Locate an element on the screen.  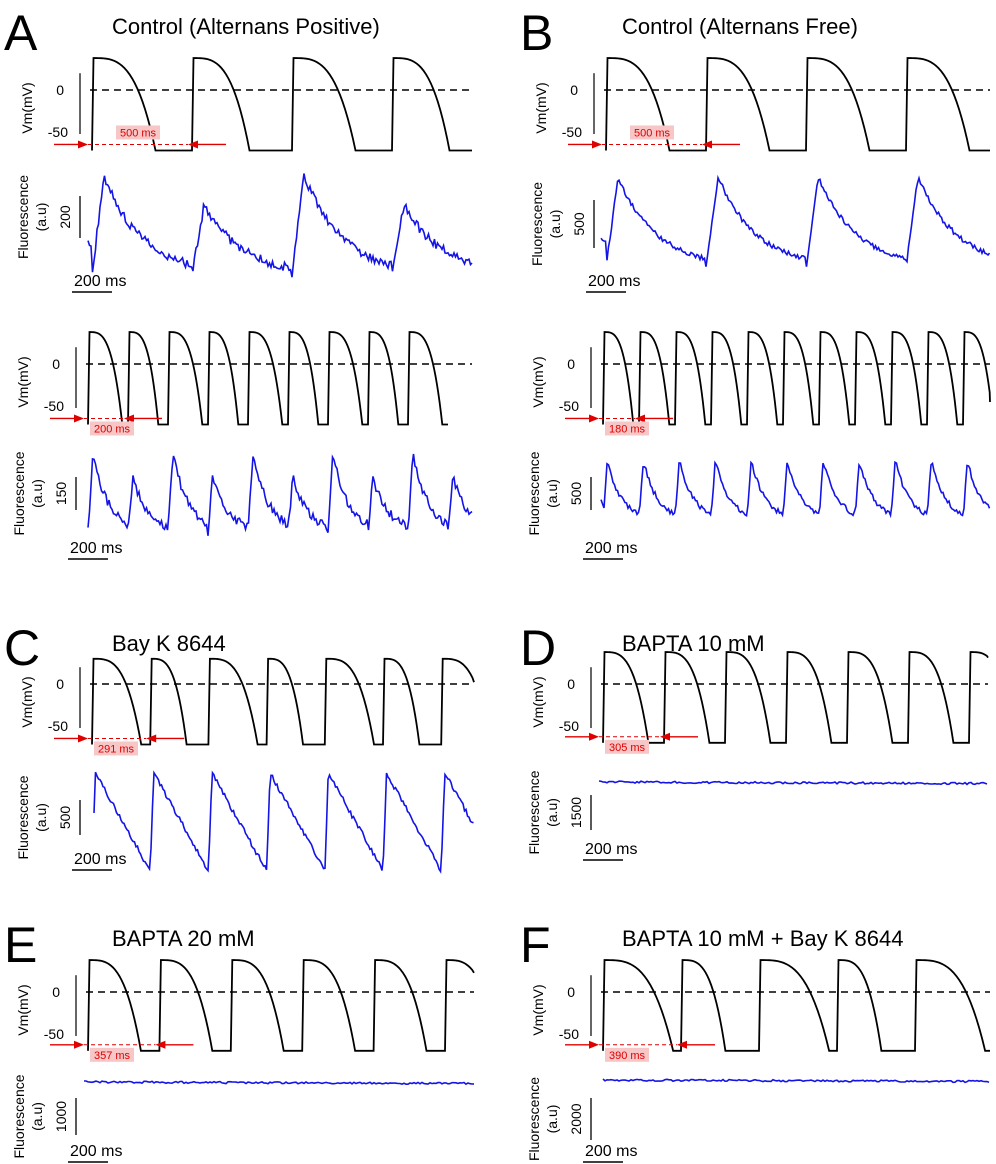
panel-letter: D is located at coordinates (538, 648).